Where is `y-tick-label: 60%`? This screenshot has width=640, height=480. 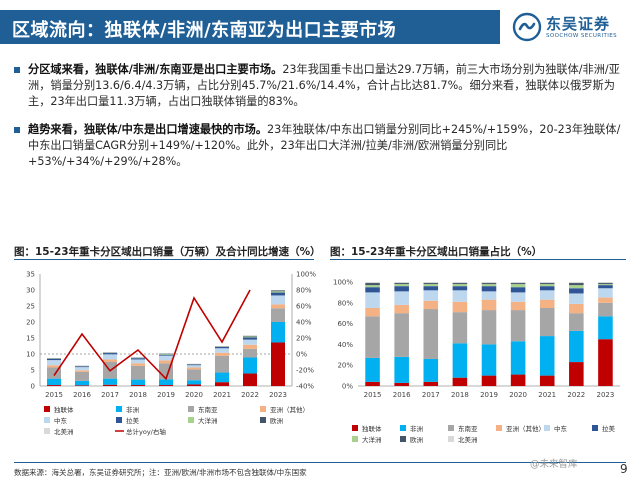 y-tick-label: 60% is located at coordinates (345, 324).